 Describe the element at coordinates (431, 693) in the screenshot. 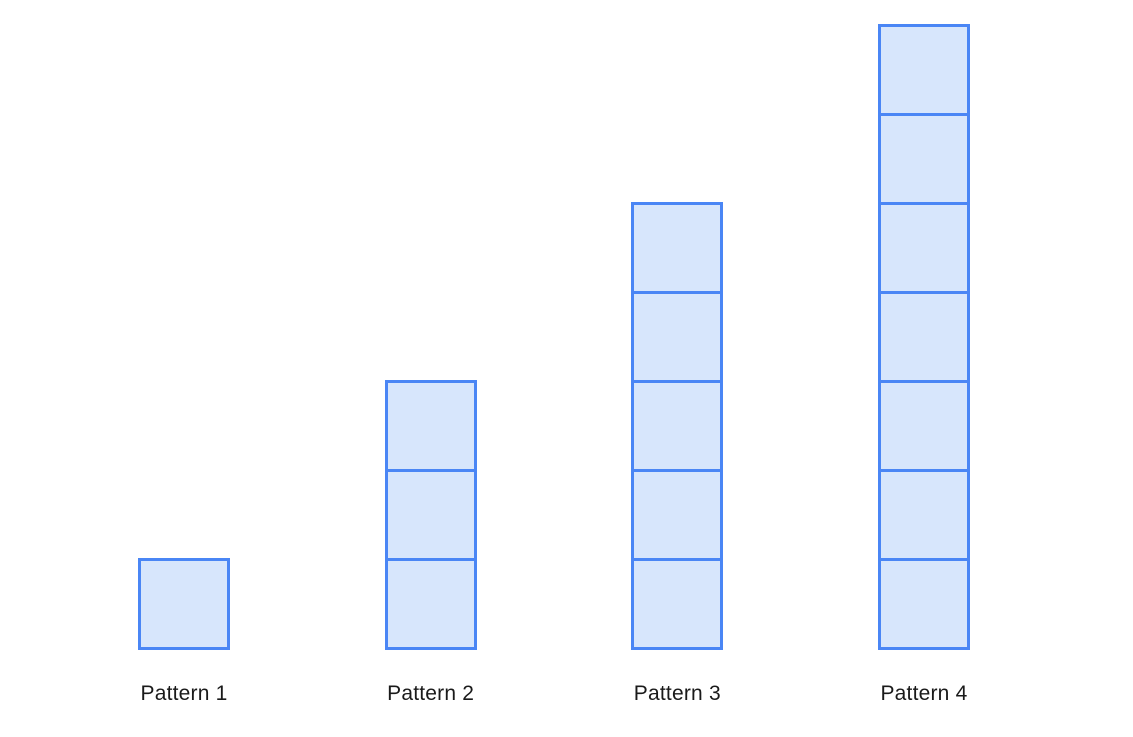

I see `pattern-label: Pattern 2` at that location.